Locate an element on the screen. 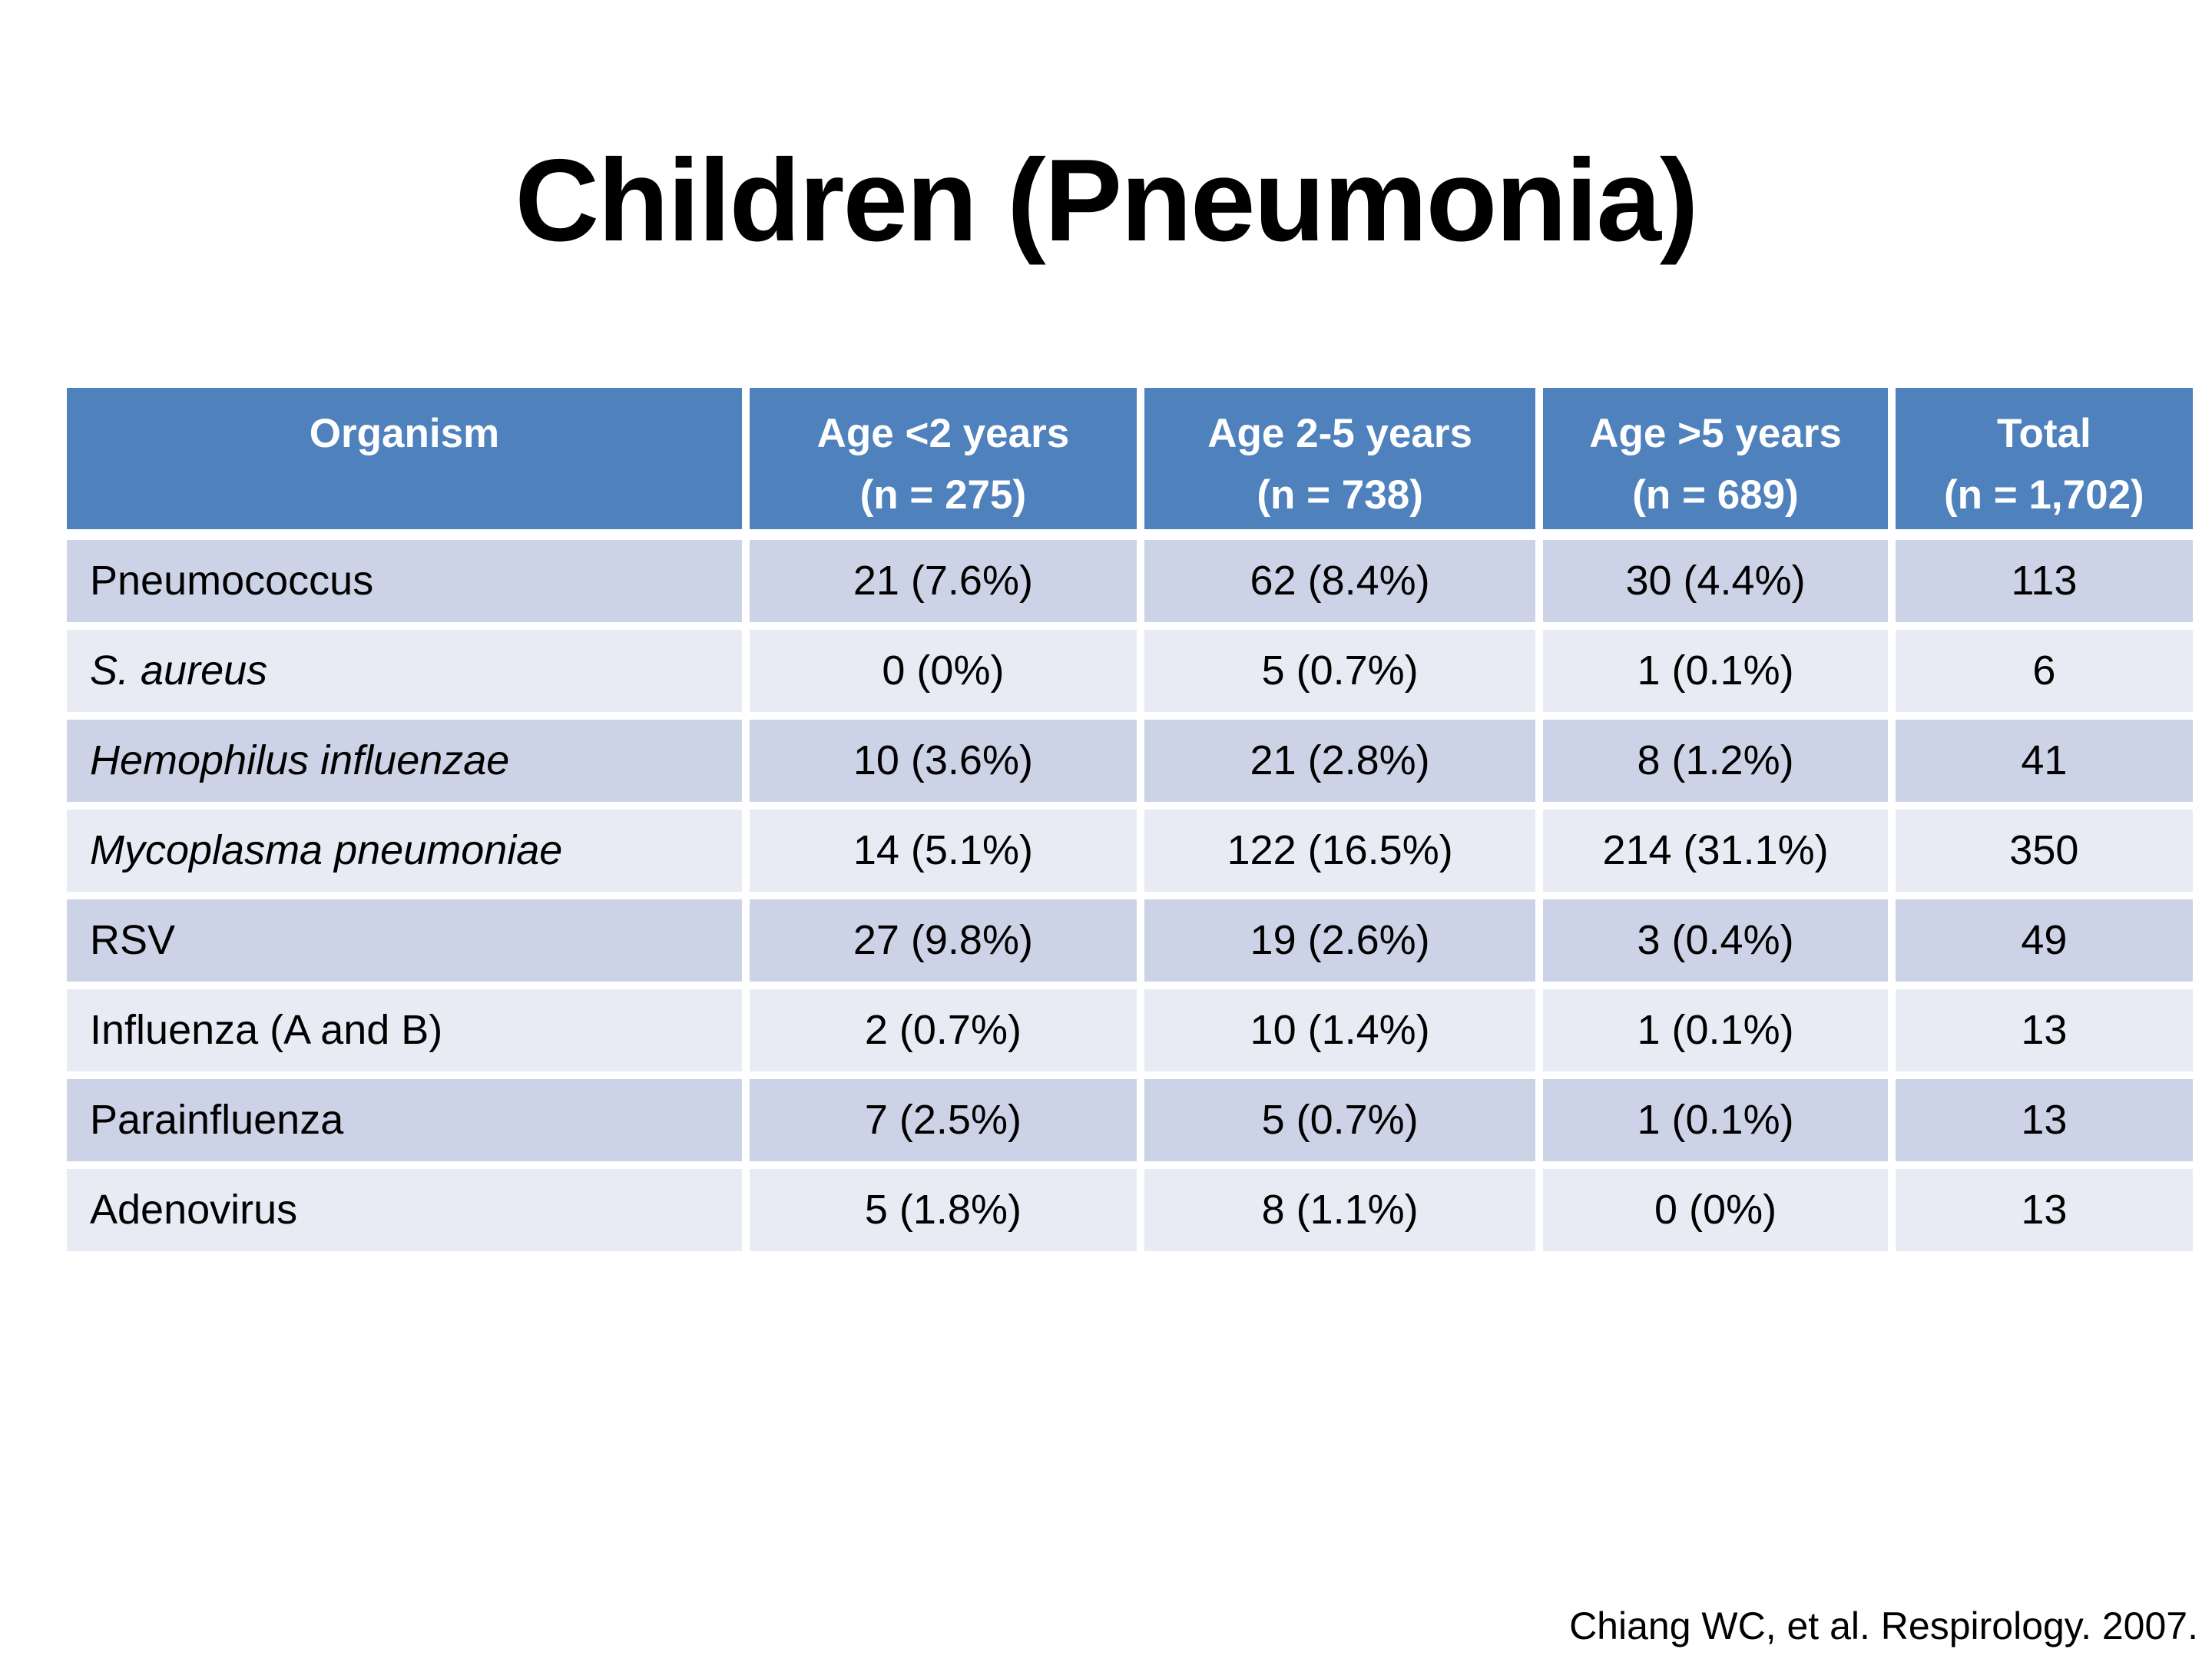 The width and height of the screenshot is (2212, 1659). page-title: Children (Pneumonia) is located at coordinates (1106, 201).